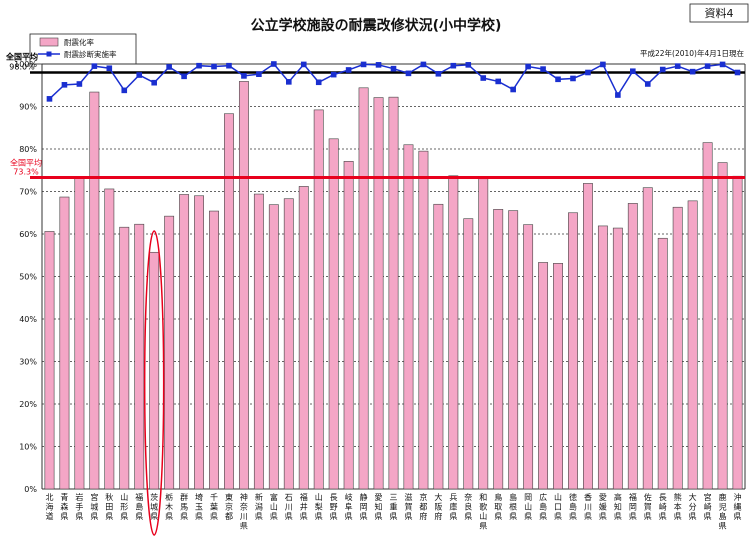 Image resolution: width=754 pixels, height=539 pixels. Describe the element at coordinates (618, 506) in the screenshot. I see `x-tick-label: 高知県` at that location.